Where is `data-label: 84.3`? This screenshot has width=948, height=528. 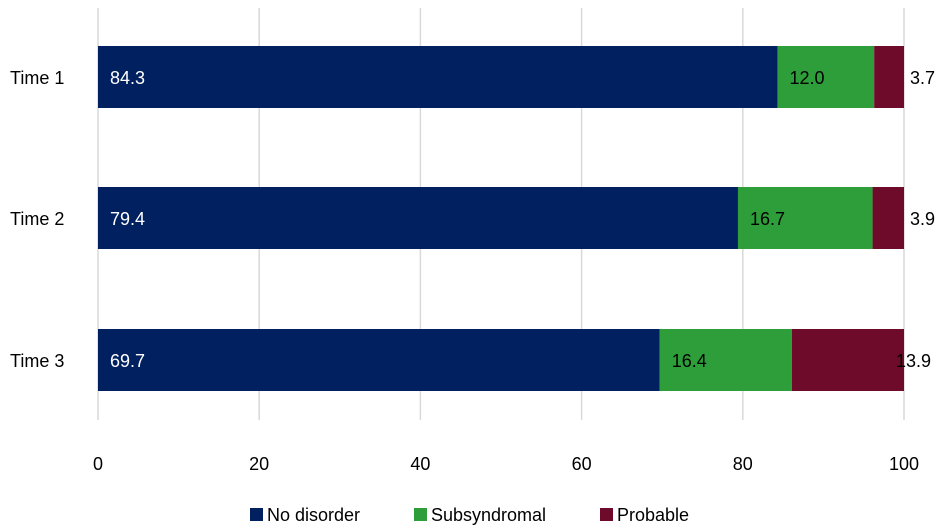
data-label: 84.3 is located at coordinates (127, 78).